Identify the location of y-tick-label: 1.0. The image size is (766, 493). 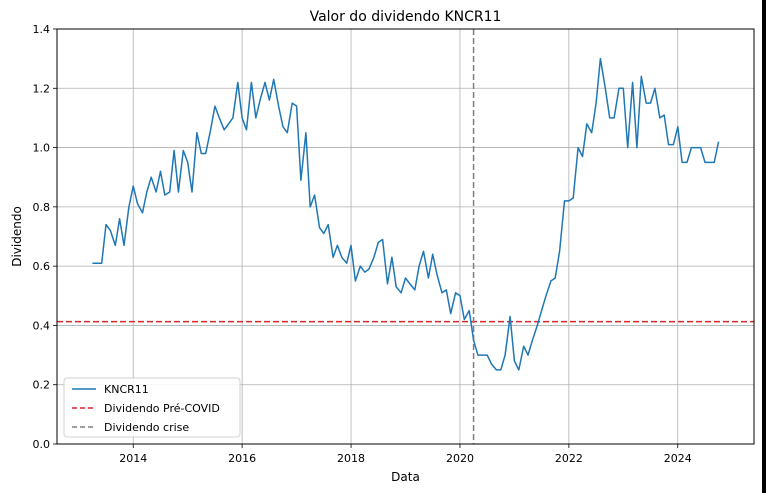
(42, 148).